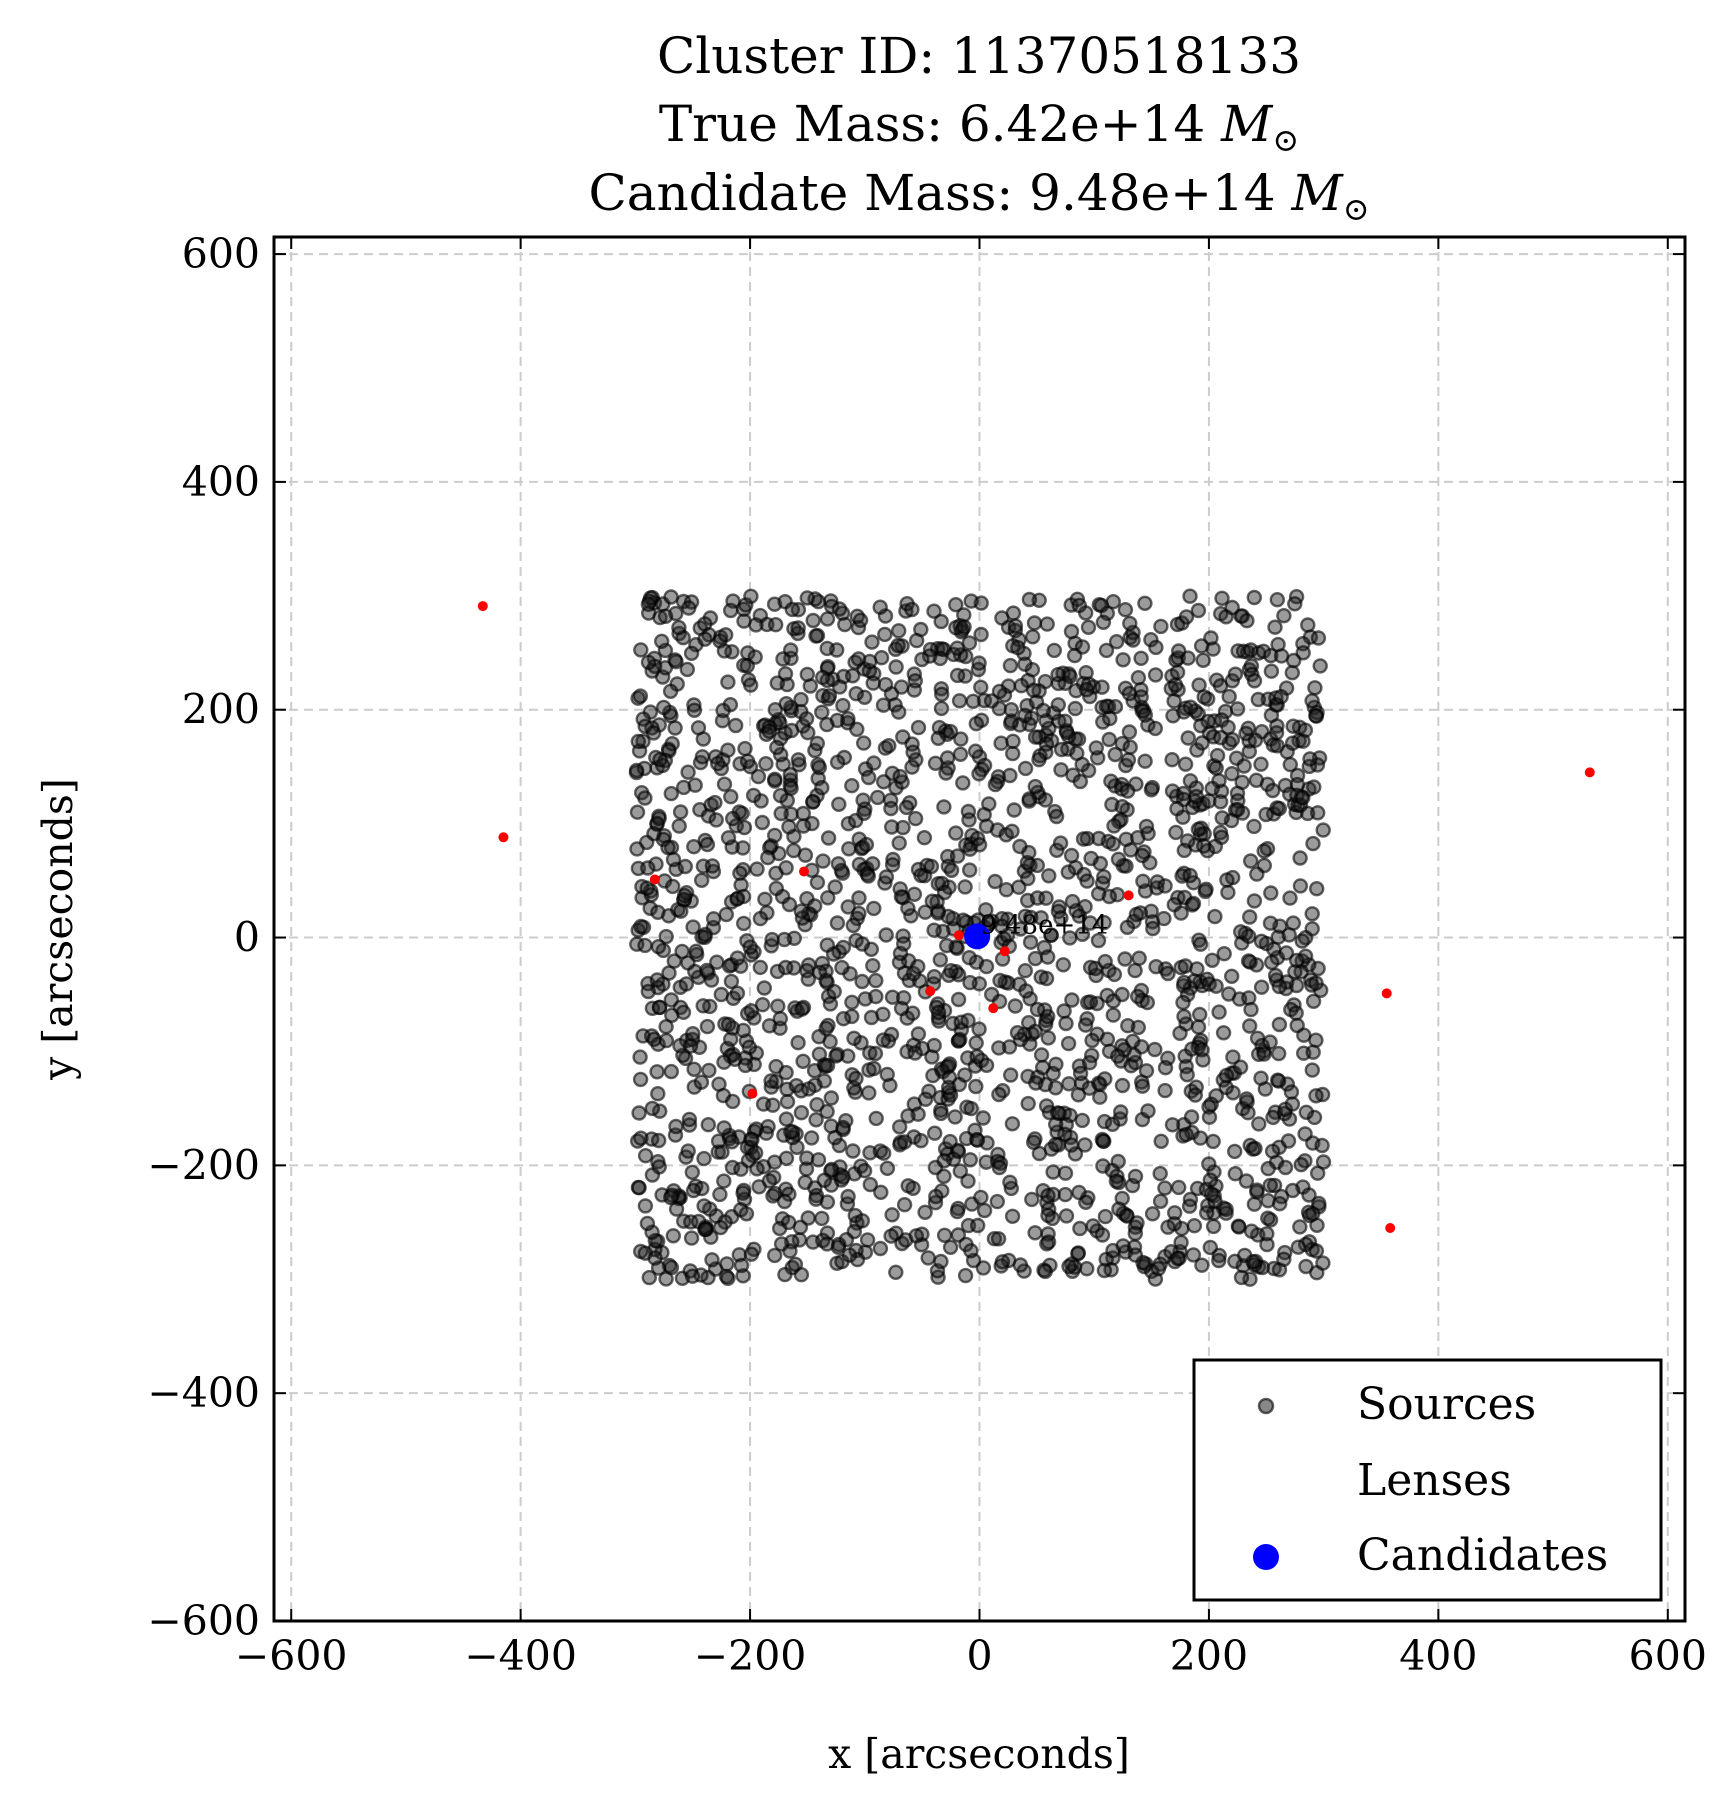  What do you see at coordinates (1438, 1656) in the screenshot?
I see `x-tick-label: 400` at bounding box center [1438, 1656].